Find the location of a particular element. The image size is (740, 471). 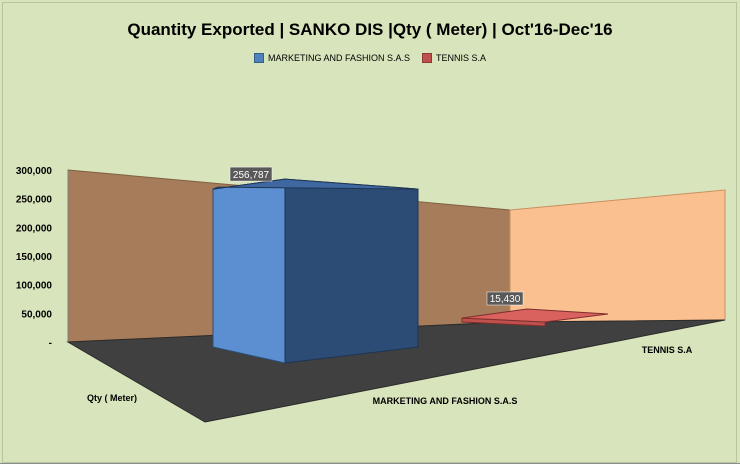

chart-legend: MARKETING AND FASHION S.A.S TENNIS S.A is located at coordinates (370, 58).